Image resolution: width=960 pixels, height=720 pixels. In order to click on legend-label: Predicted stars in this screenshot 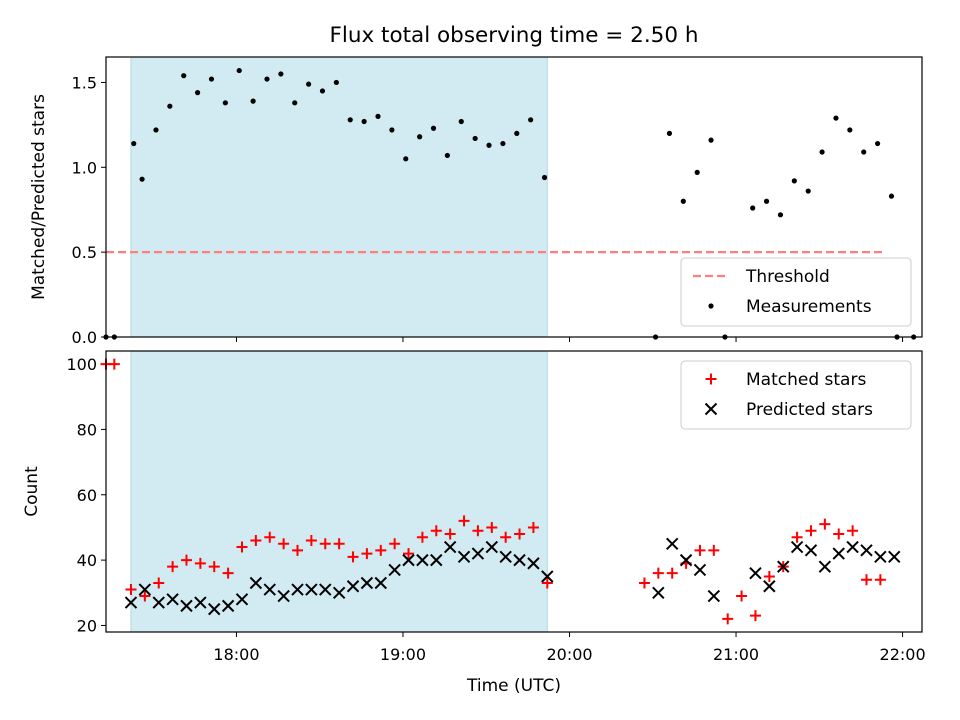, I will do `click(809, 410)`.